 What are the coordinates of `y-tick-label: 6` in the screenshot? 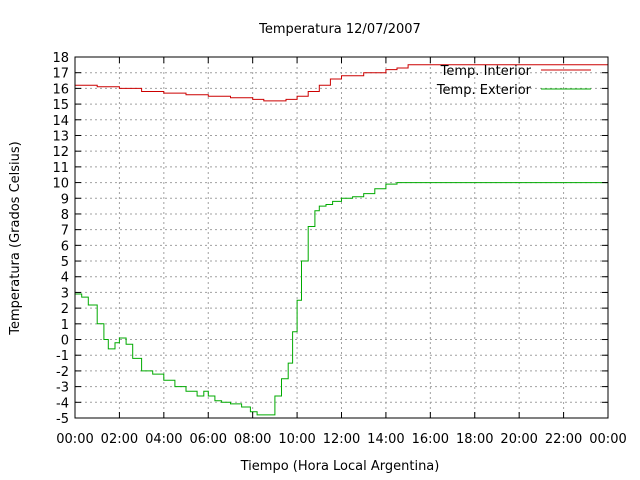 It's located at (65, 246).